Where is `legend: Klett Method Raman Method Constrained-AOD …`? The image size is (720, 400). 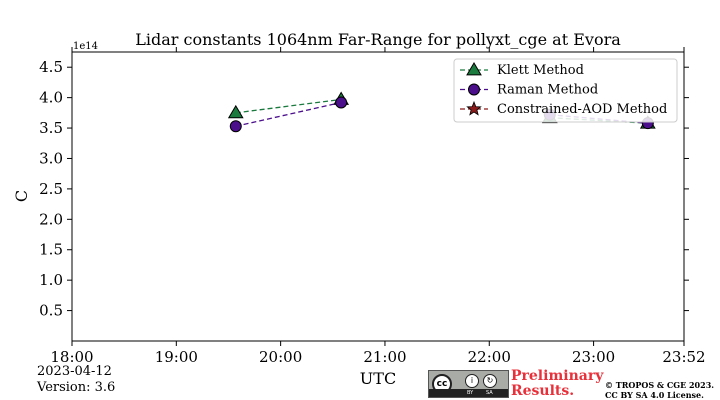
legend: Klett Method Raman Method Constrained-AOD … is located at coordinates (565, 90).